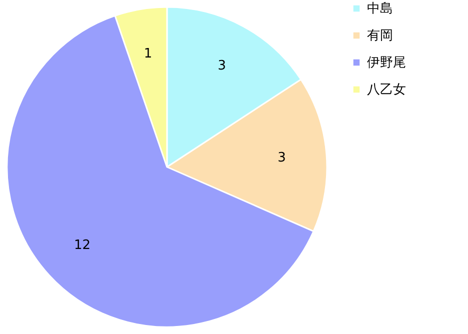 The width and height of the screenshot is (468, 334). Describe the element at coordinates (380, 36) in the screenshot. I see `legend-label: 有岡` at that location.